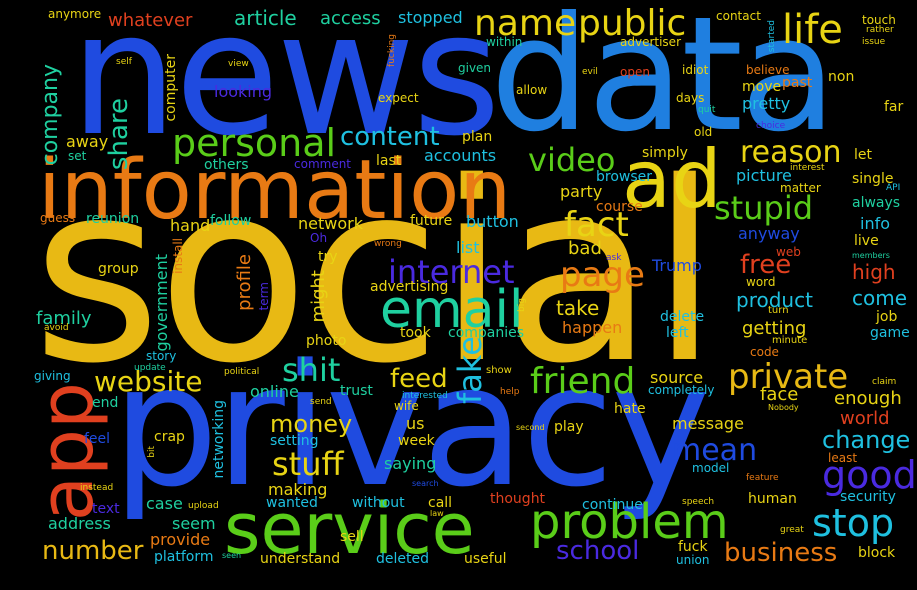 This screenshot has width=917, height=590. What do you see at coordinates (352, 537) in the screenshot?
I see `word-sell: sell` at bounding box center [352, 537].